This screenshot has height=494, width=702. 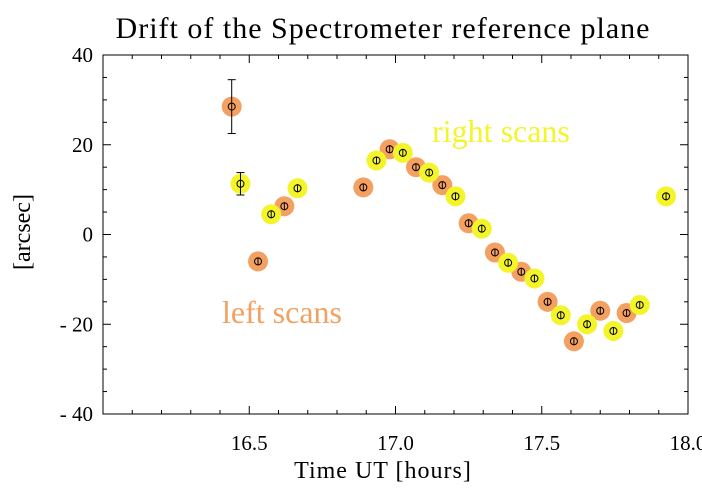 What do you see at coordinates (82, 55) in the screenshot?
I see `y-tick-label: 40` at bounding box center [82, 55].